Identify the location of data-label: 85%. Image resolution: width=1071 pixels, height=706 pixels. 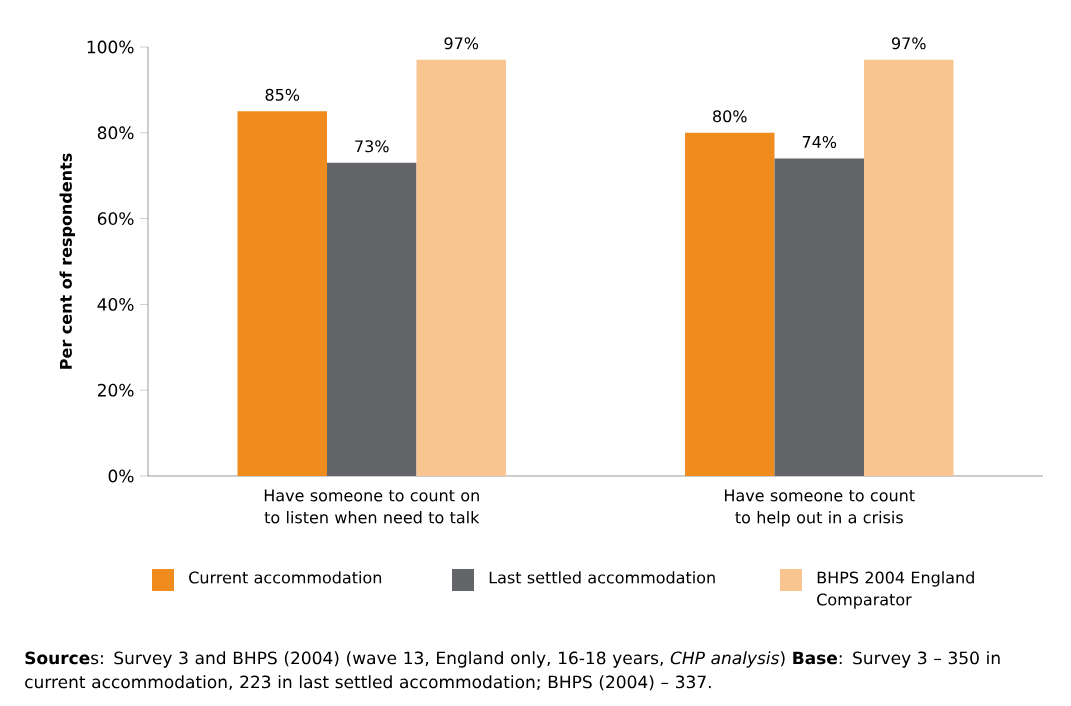
(282, 94).